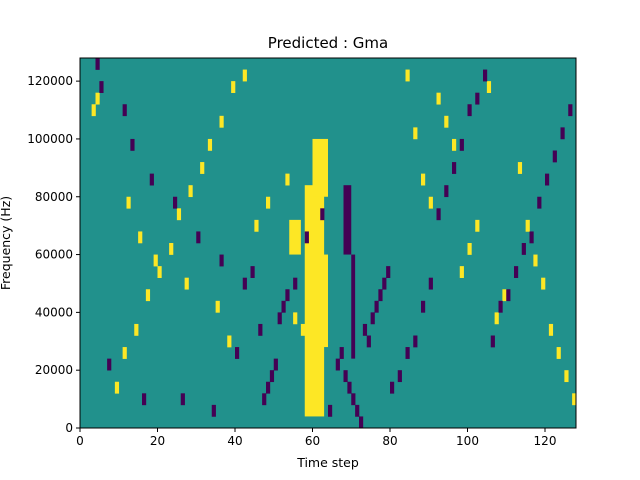  Describe the element at coordinates (328, 43) in the screenshot. I see `chart-title: Predicted : Gma` at that location.